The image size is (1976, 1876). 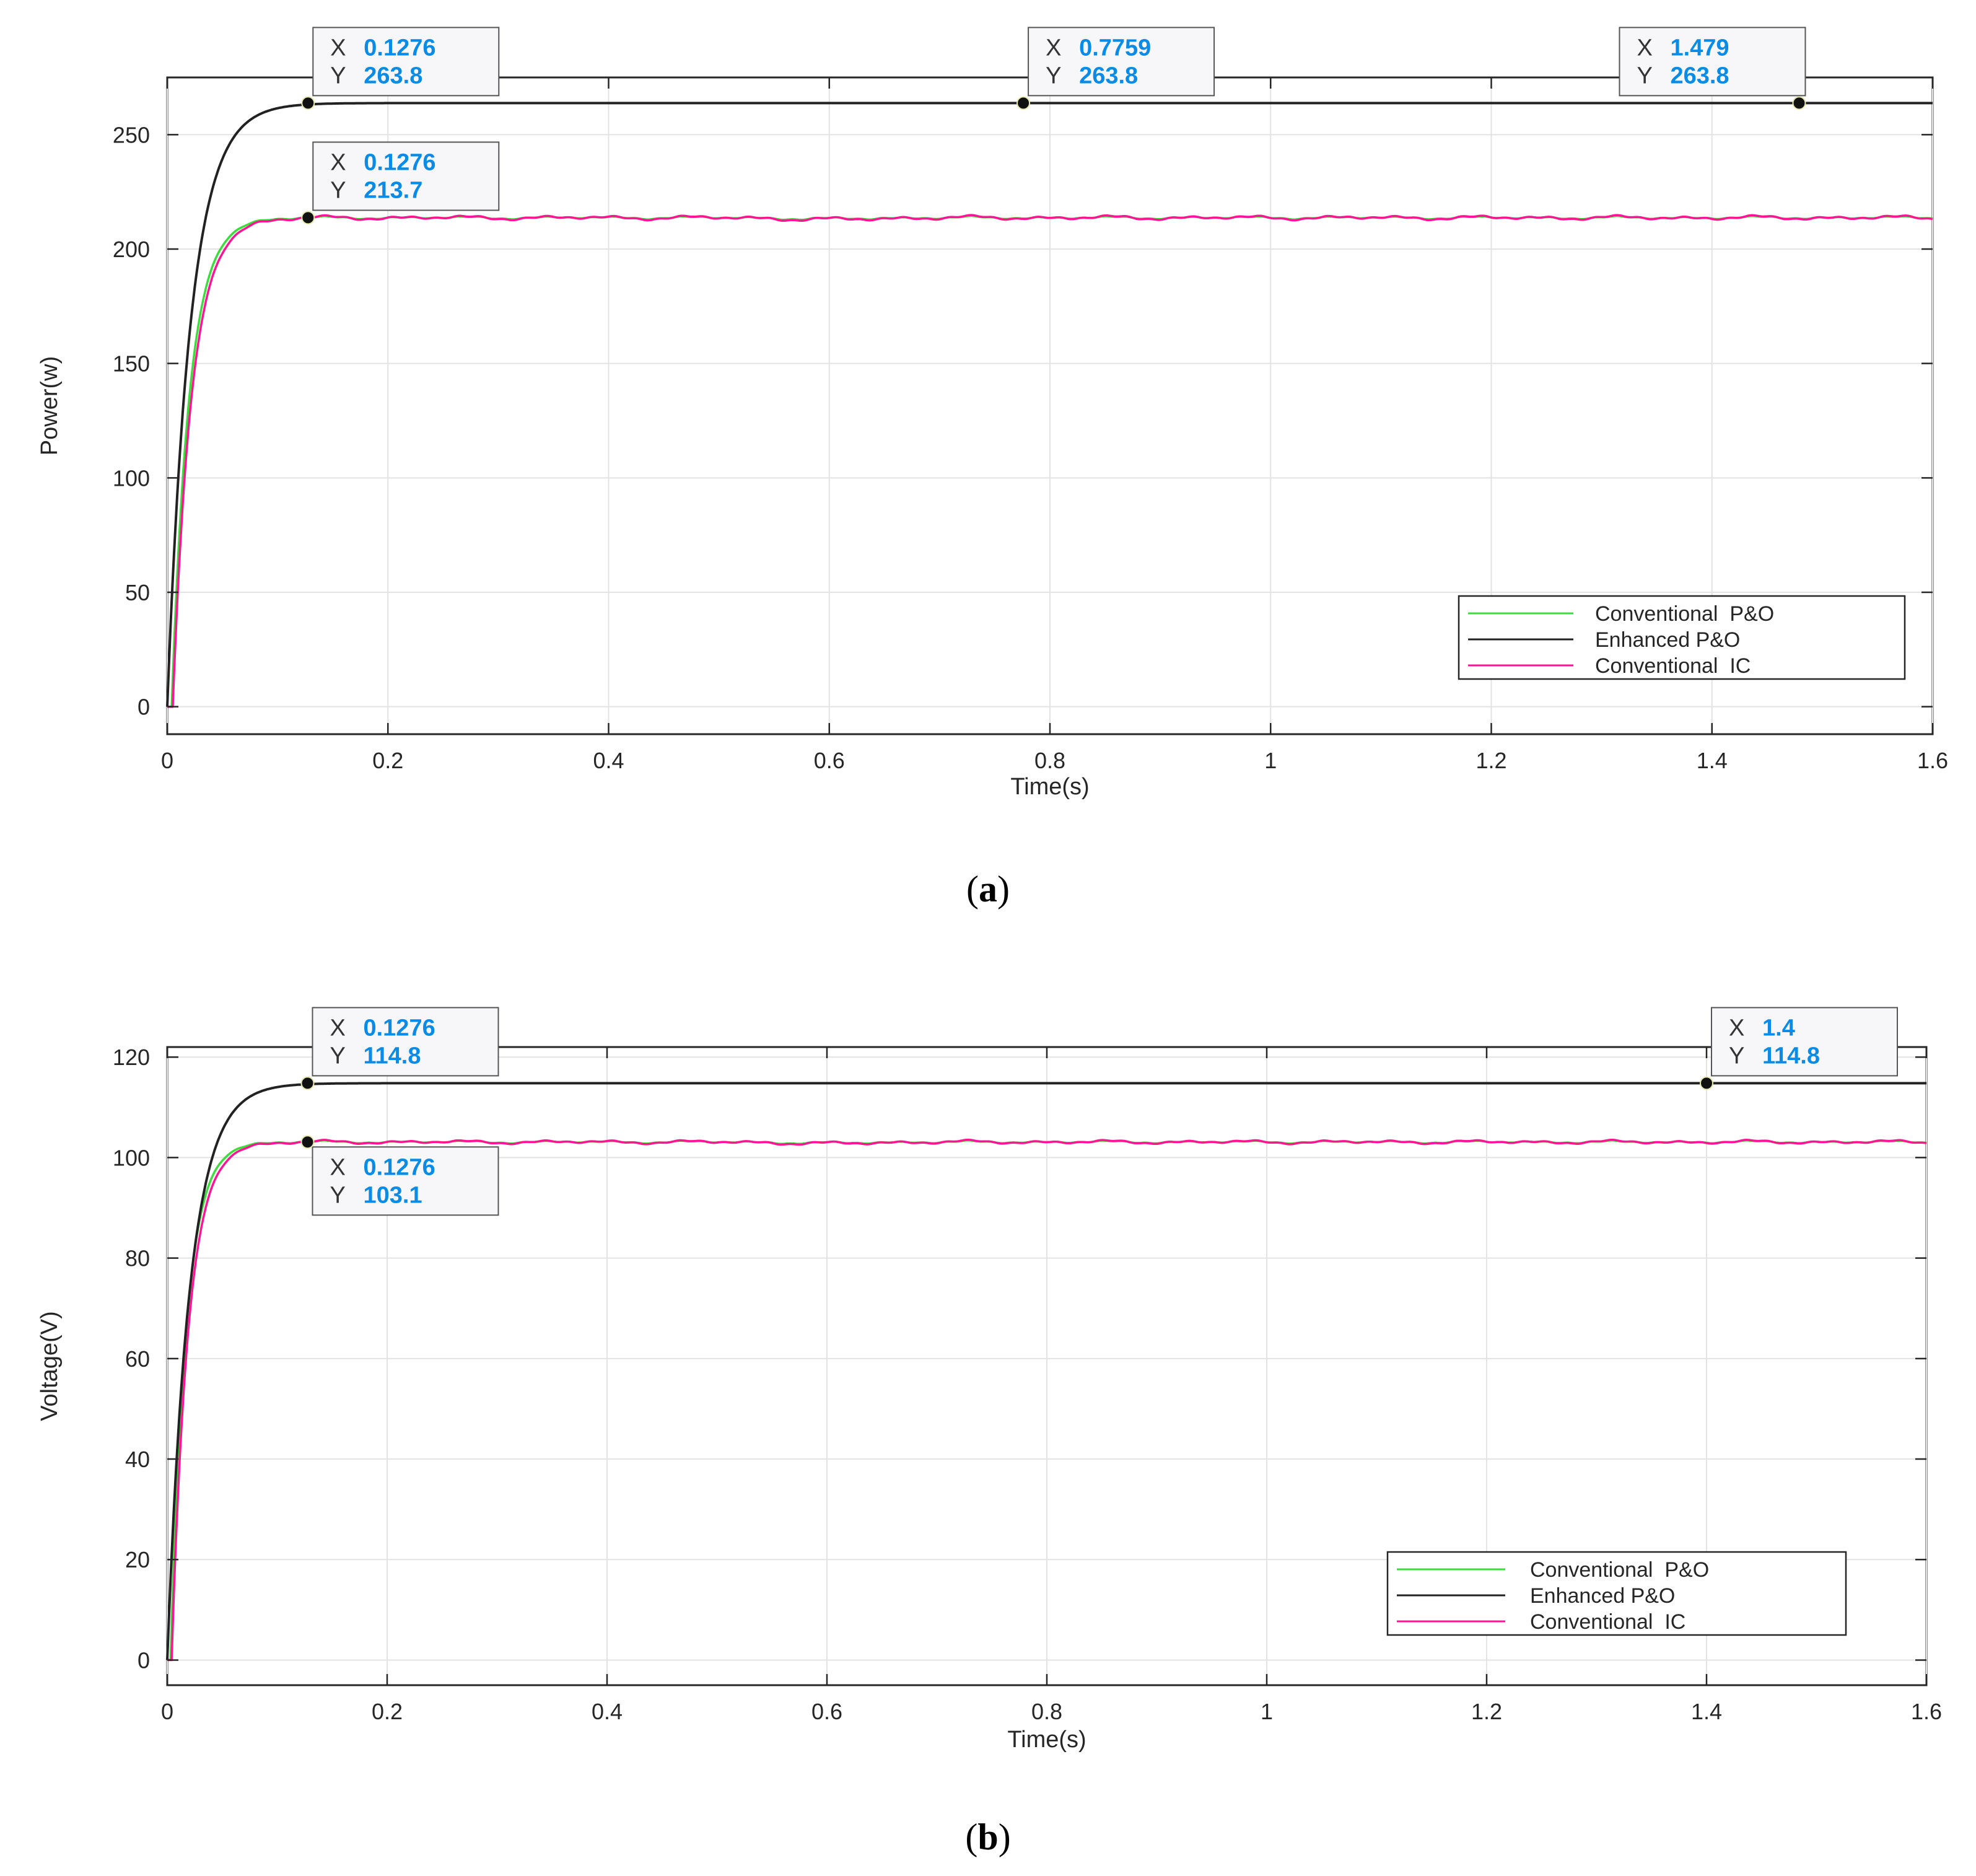 I want to click on datatip-x-value: 1.4, so click(x=1778, y=1028).